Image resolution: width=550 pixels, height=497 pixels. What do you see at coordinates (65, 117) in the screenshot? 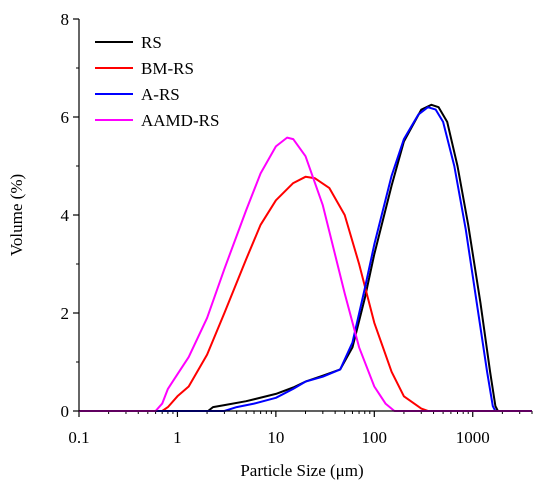
I see `y-tick-label: 6` at bounding box center [65, 117].